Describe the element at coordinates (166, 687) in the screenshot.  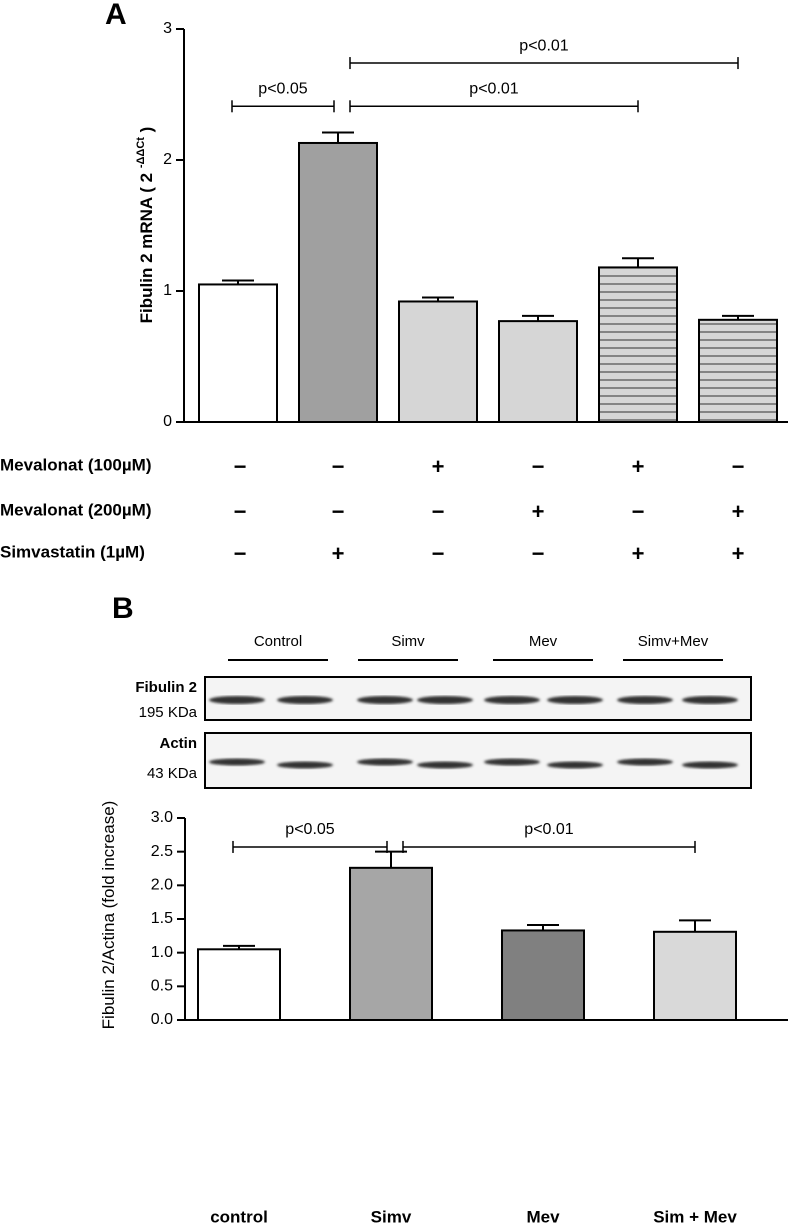
I see `blot-name: Fibulin 2` at that location.